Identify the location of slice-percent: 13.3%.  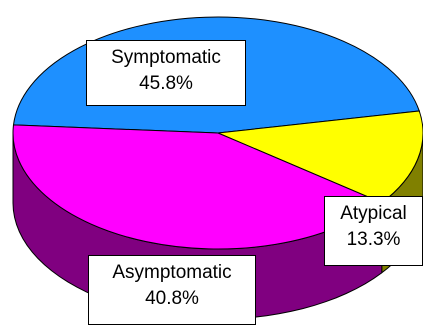
(373, 239).